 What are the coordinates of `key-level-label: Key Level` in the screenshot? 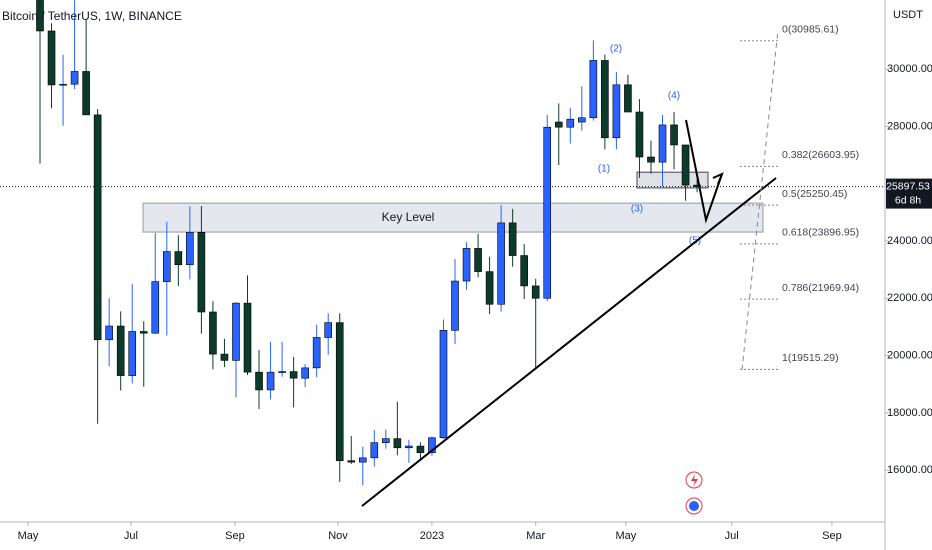 It's located at (408, 217).